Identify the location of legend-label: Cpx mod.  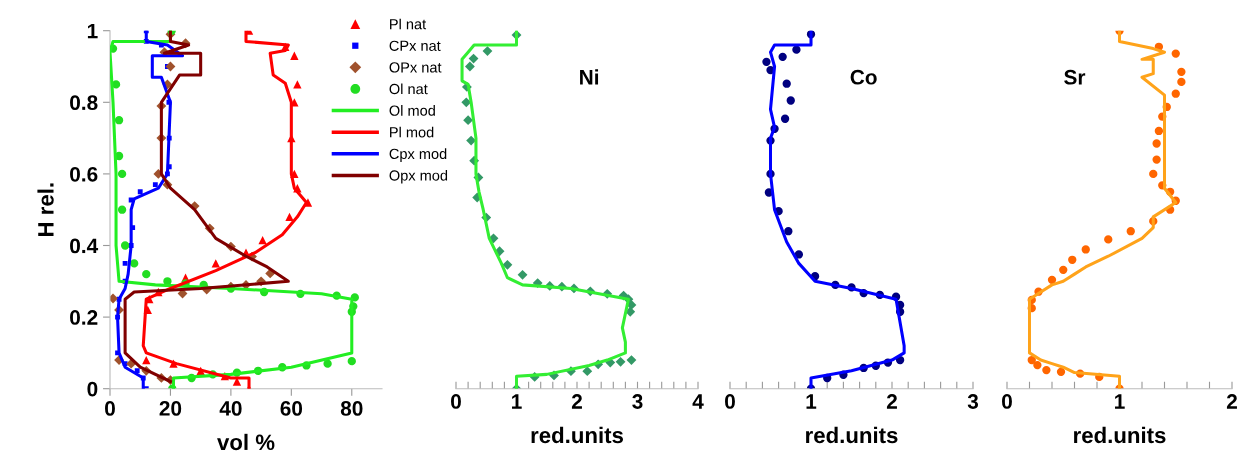
(418, 155).